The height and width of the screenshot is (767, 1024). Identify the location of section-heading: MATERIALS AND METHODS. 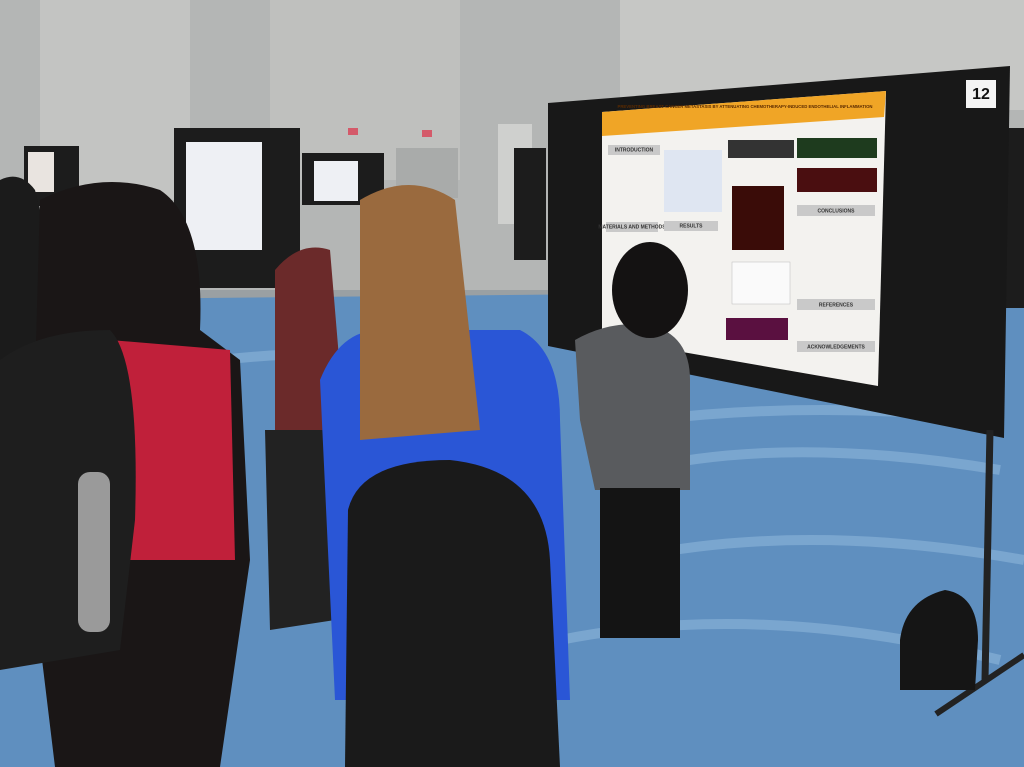
(632, 227).